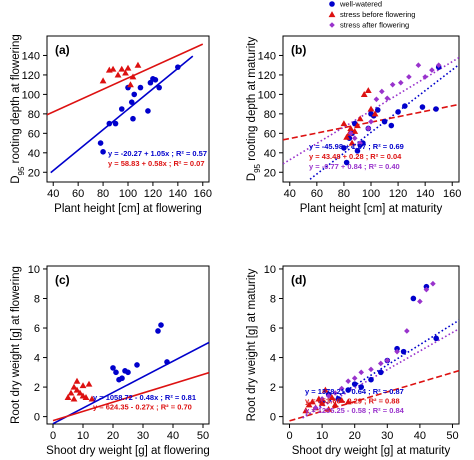  Describe the element at coordinates (37, 418) in the screenshot. I see `y-tick-label: 0` at that location.